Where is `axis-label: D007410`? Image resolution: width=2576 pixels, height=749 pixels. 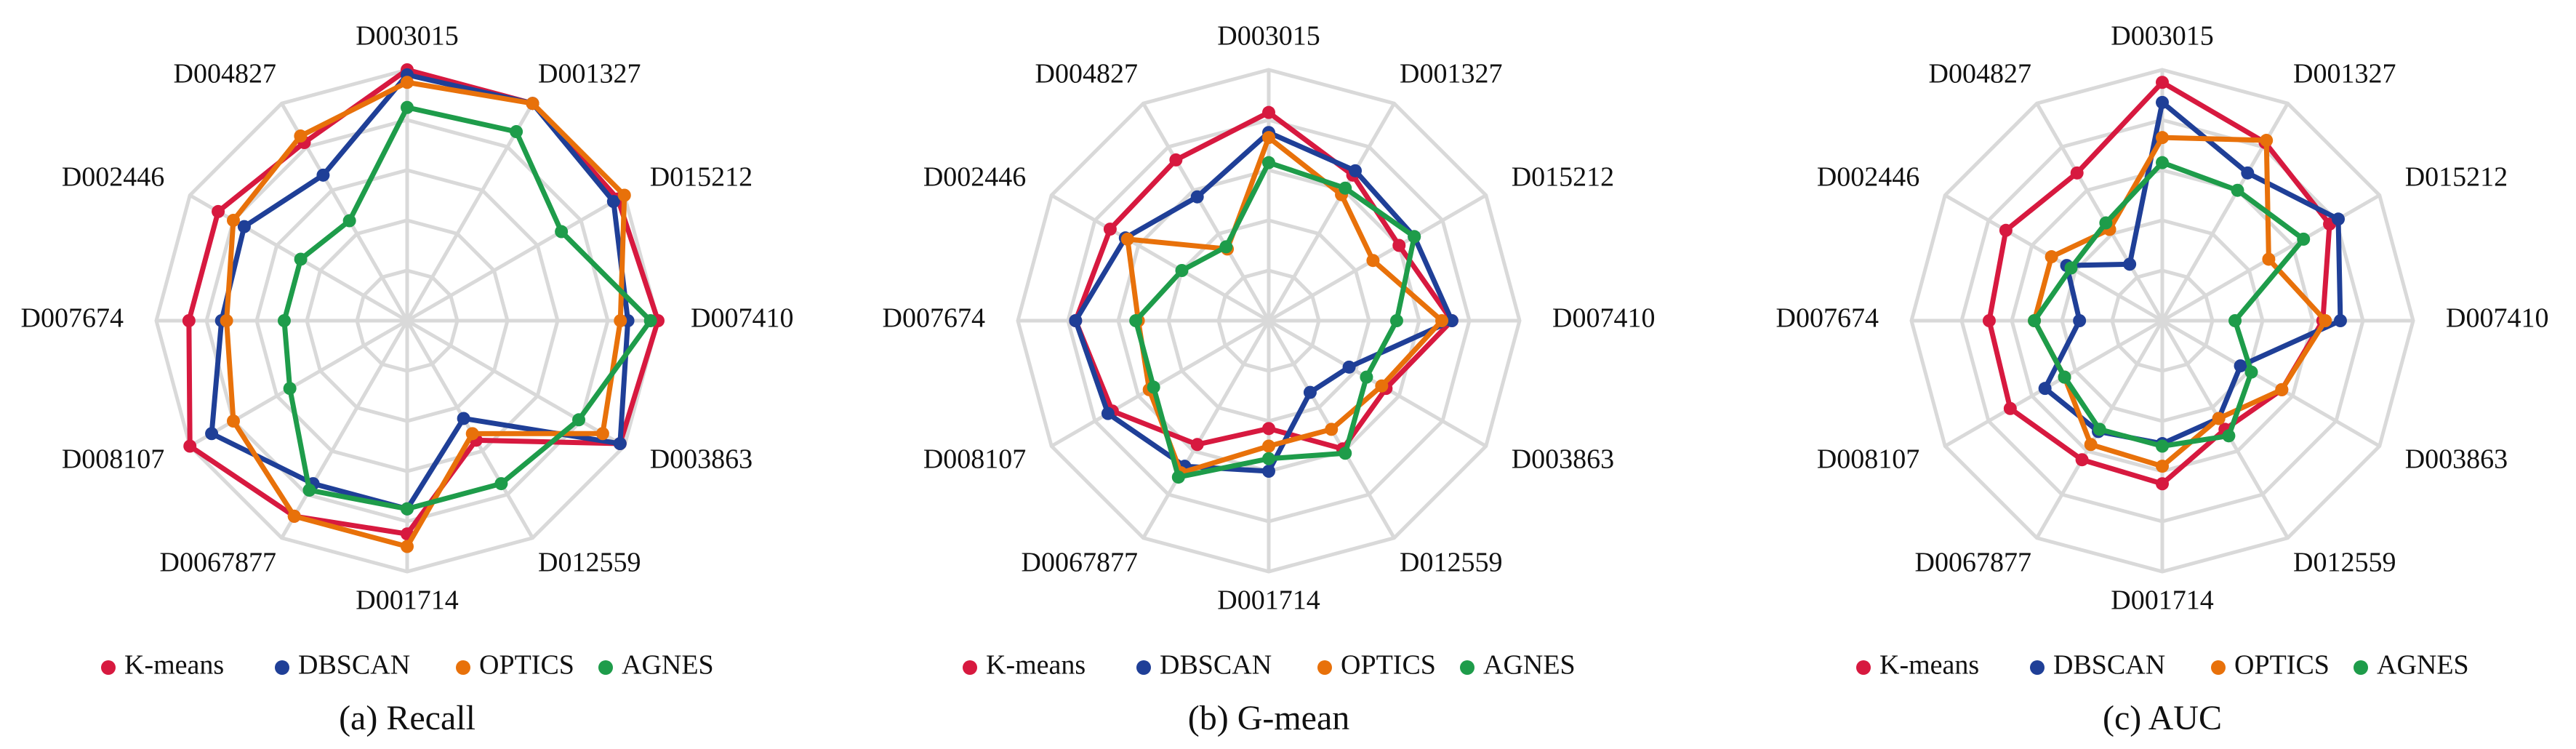 axis-label: D007410 is located at coordinates (1604, 318).